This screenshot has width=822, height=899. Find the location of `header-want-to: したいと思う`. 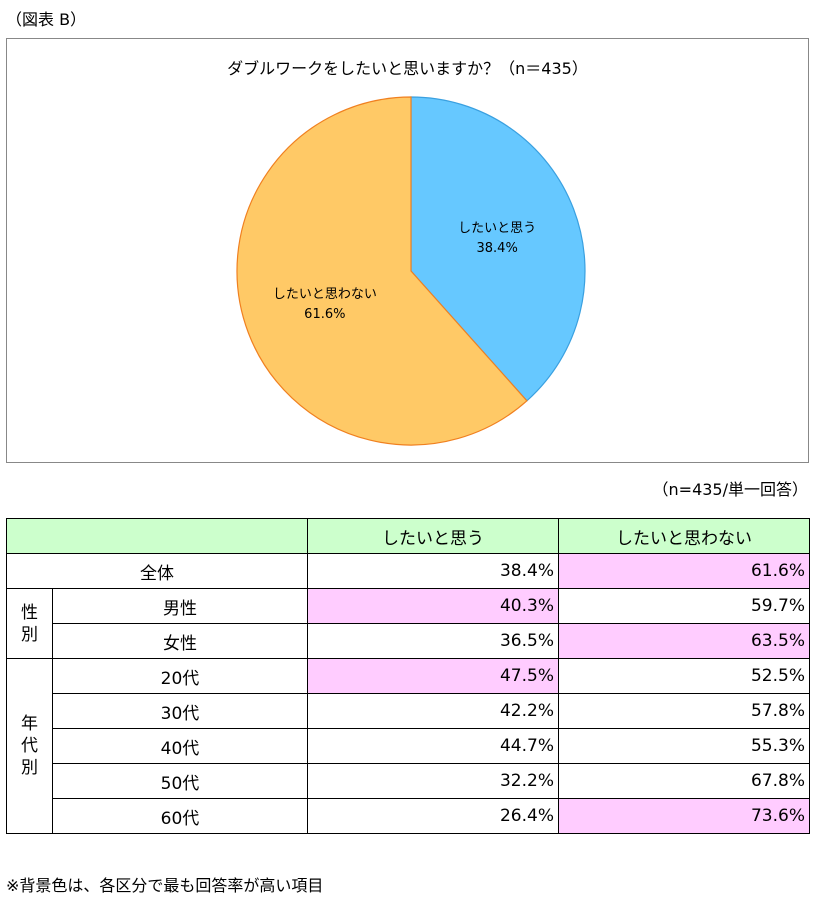

header-want-to: したいと思う is located at coordinates (433, 536).